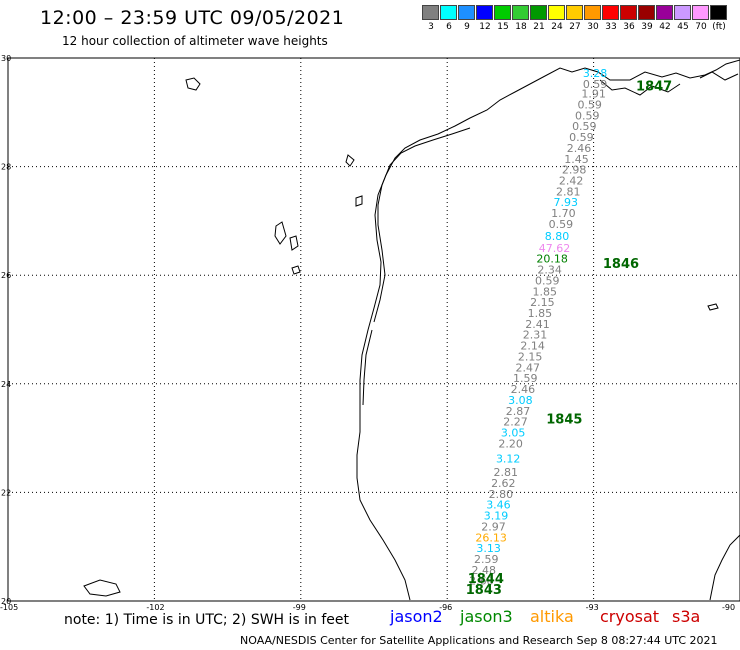 The width and height of the screenshot is (740, 650). What do you see at coordinates (552, 616) in the screenshot?
I see `legend-altika: altika` at bounding box center [552, 616].